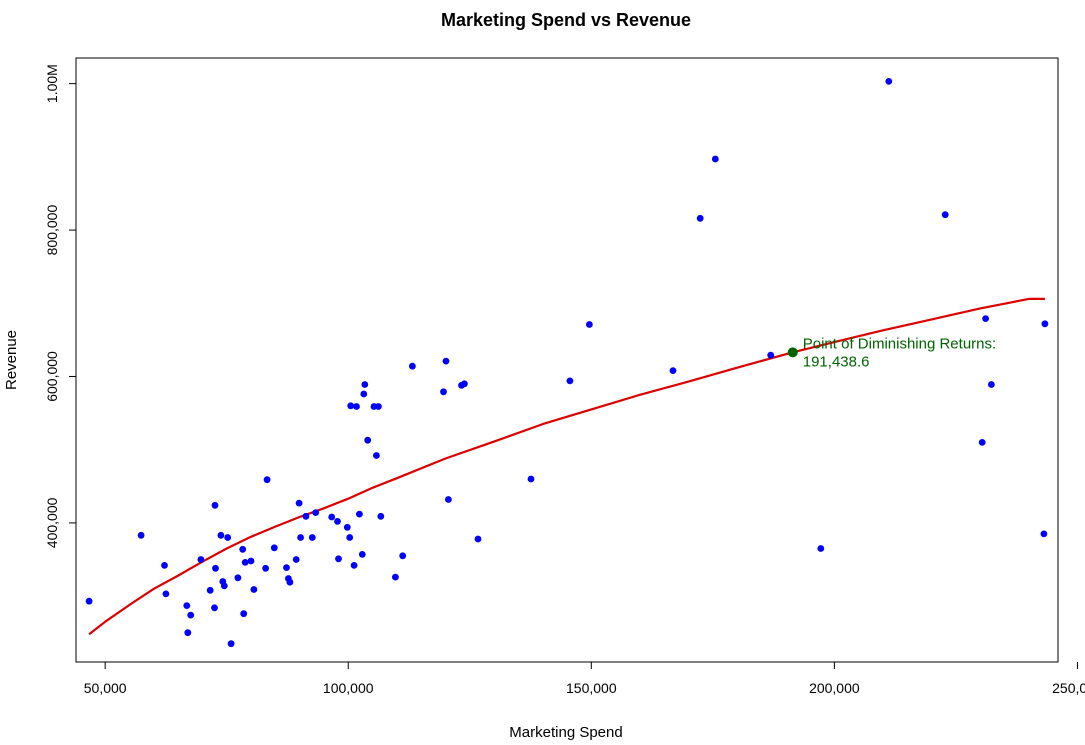  I want to click on y-axis-label: Revenue, so click(11, 360).